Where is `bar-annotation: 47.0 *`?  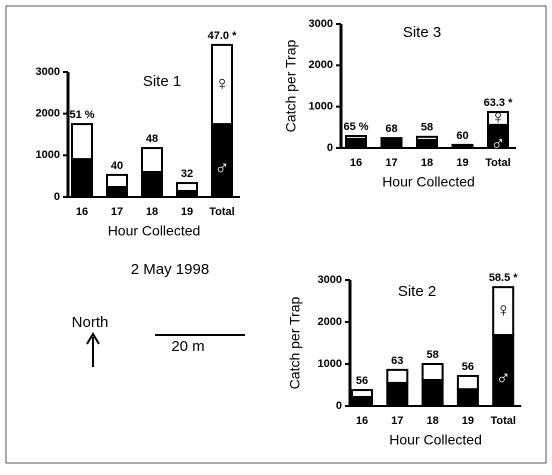 bar-annotation: 47.0 * is located at coordinates (222, 36).